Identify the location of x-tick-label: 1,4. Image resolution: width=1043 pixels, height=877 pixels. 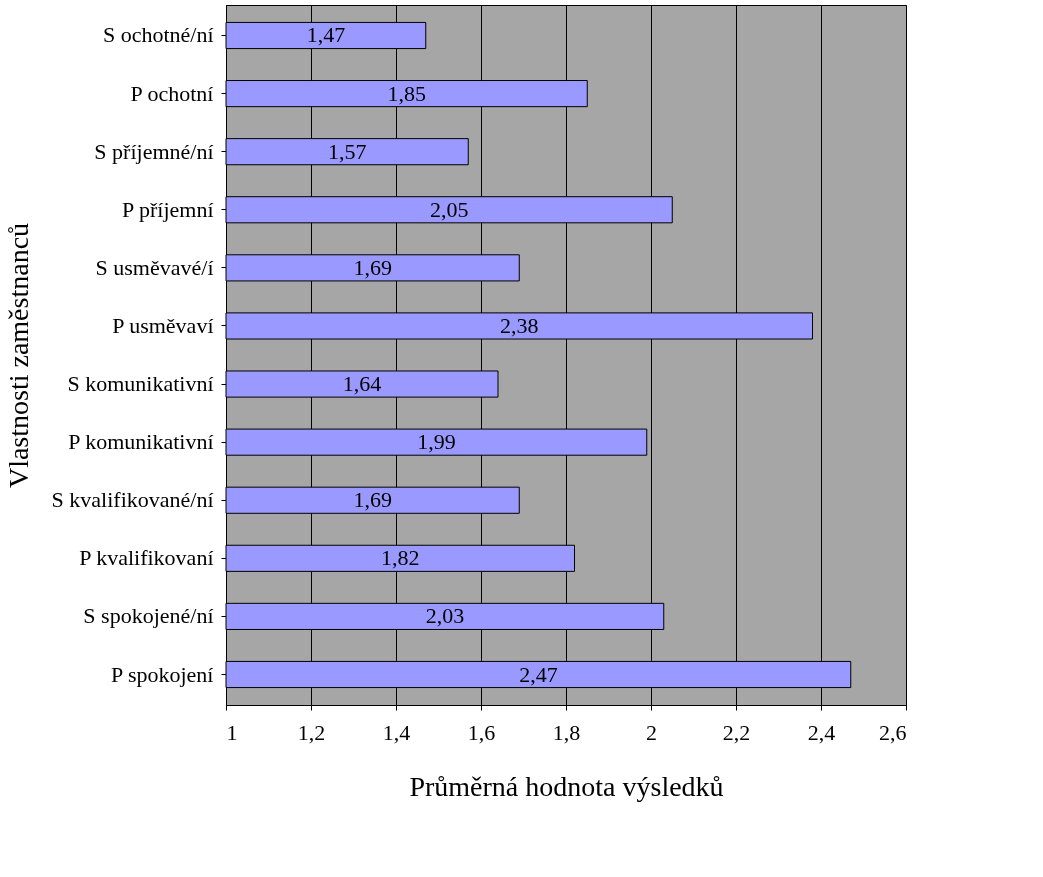
(396, 732).